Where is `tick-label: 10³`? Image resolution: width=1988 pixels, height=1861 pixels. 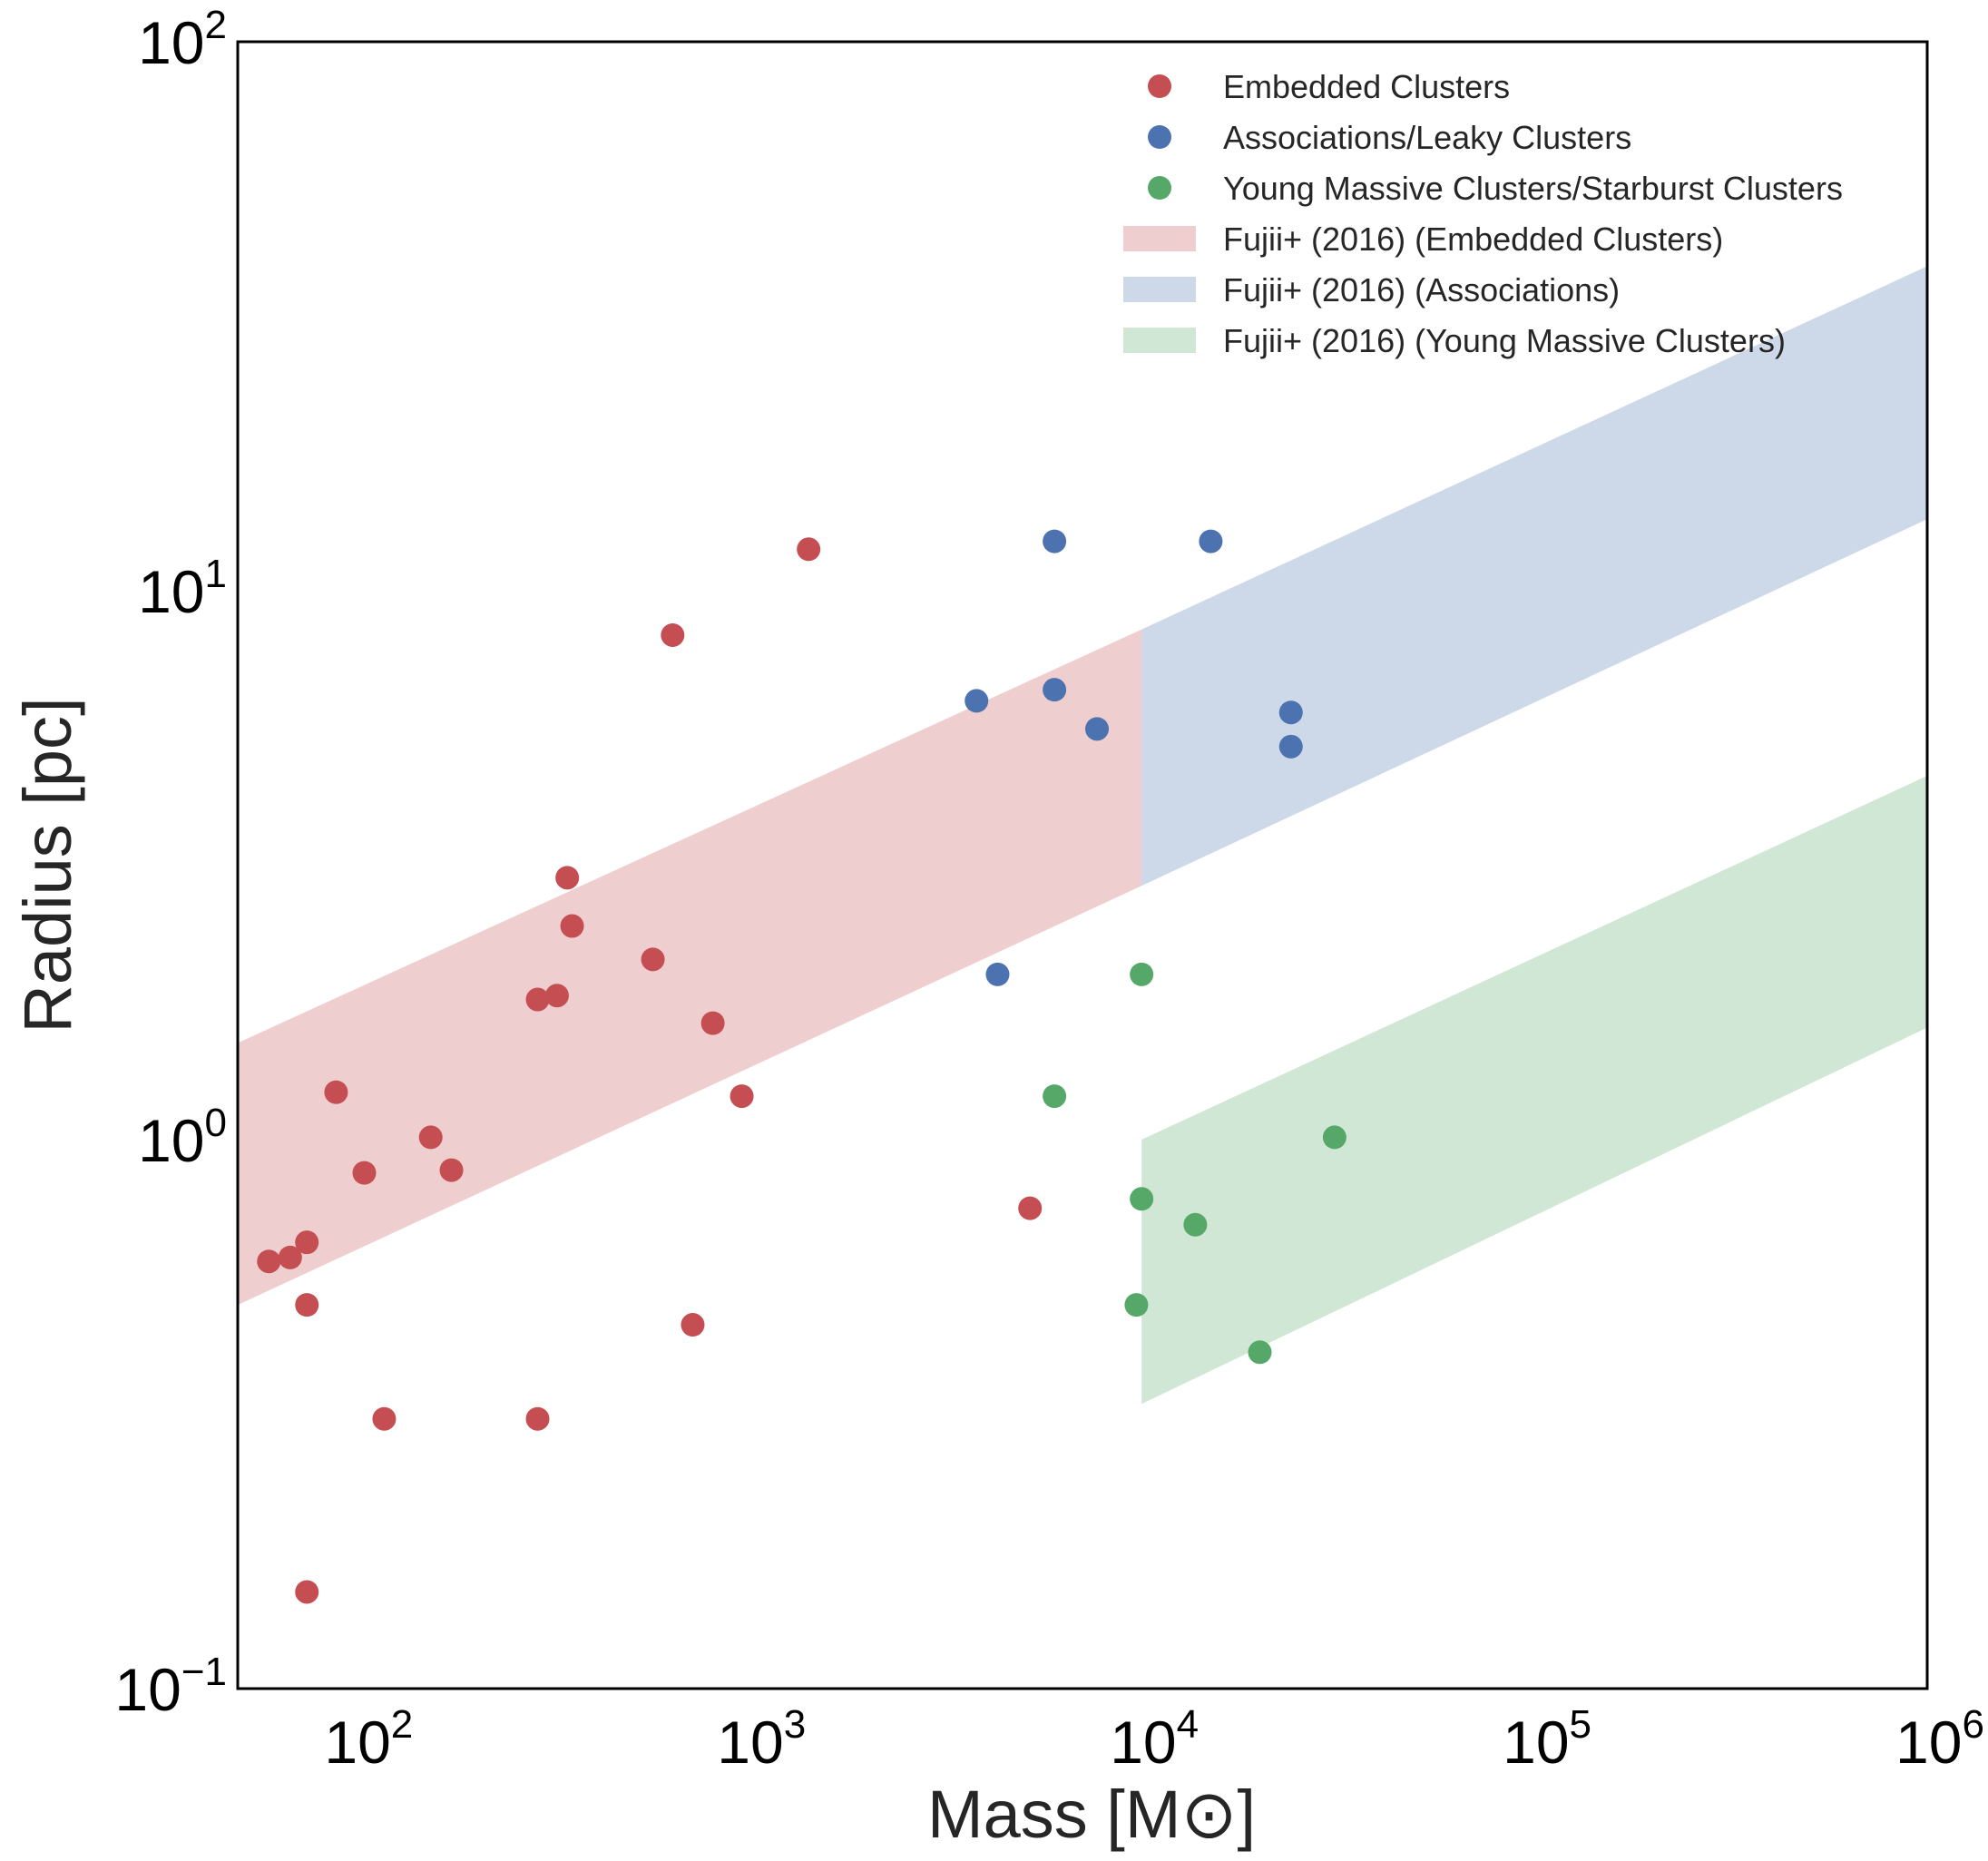
tick-label: 10³ is located at coordinates (761, 1739).